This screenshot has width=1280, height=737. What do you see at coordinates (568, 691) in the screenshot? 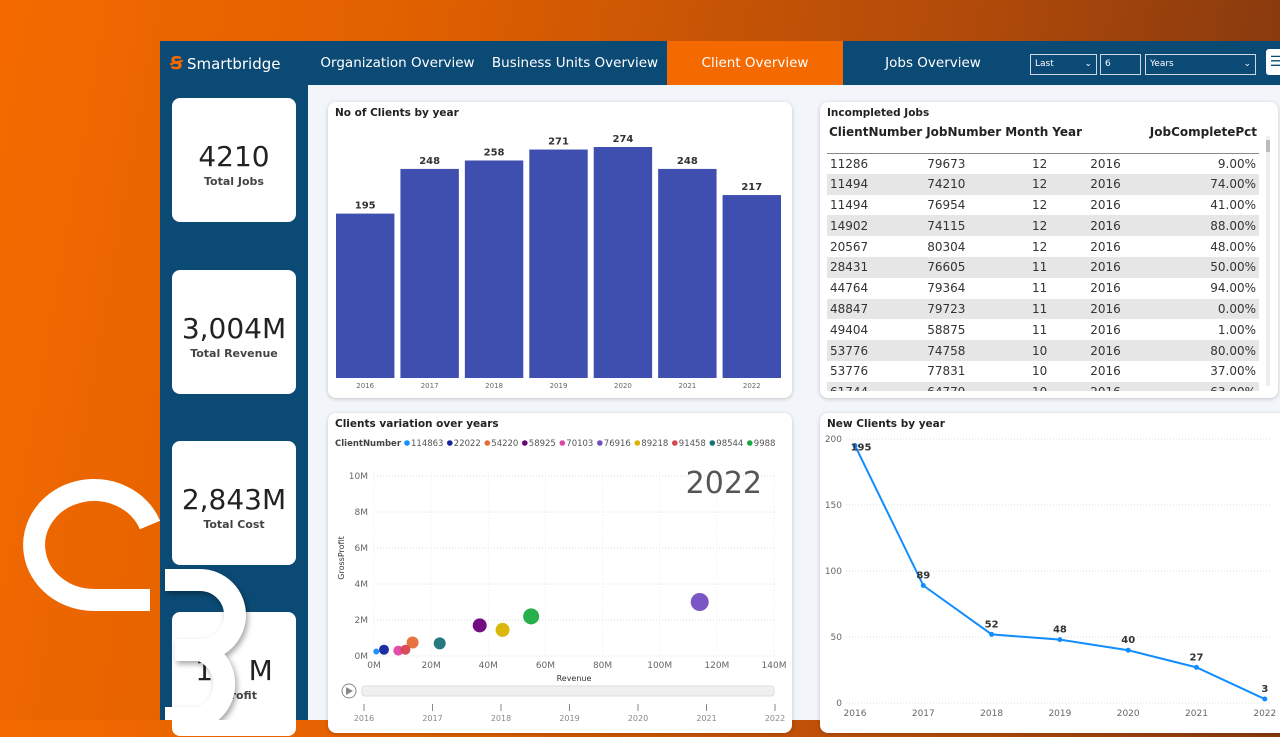
I see `timeline-slider` at bounding box center [568, 691].